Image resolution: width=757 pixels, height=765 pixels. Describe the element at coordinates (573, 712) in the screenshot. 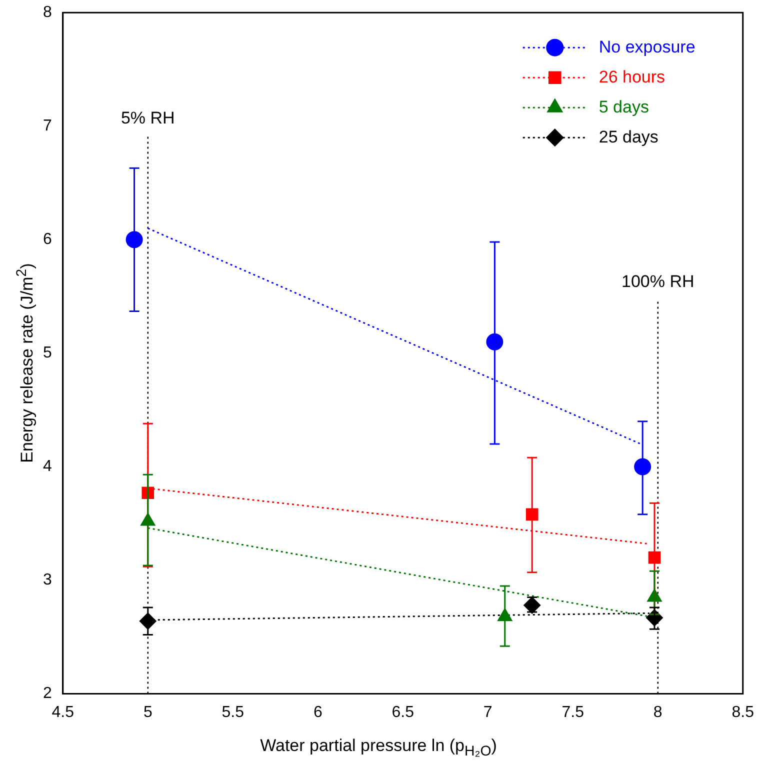

I see `x-tick-label: 7.5` at that location.